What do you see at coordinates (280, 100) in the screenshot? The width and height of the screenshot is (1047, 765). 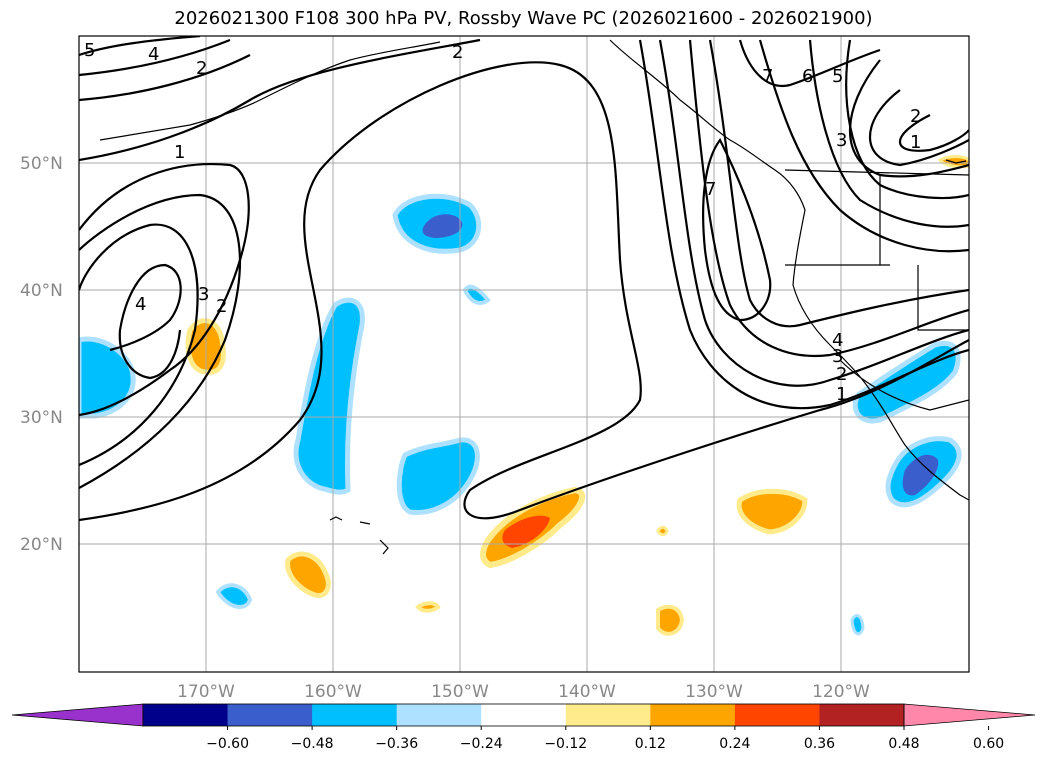 I see `contour-w4` at bounding box center [280, 100].